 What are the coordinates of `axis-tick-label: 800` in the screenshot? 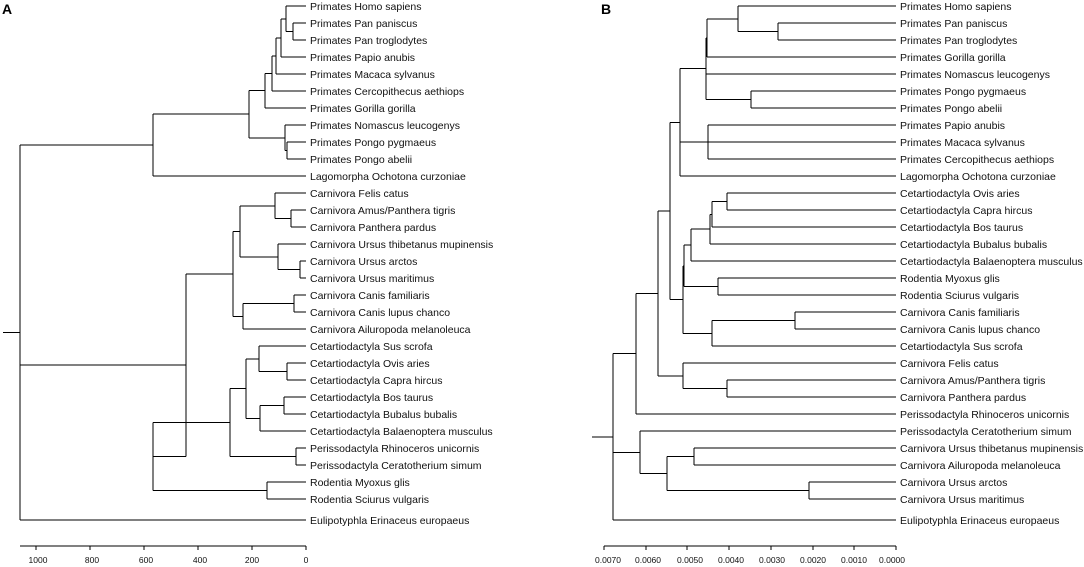 It's located at (92, 560).